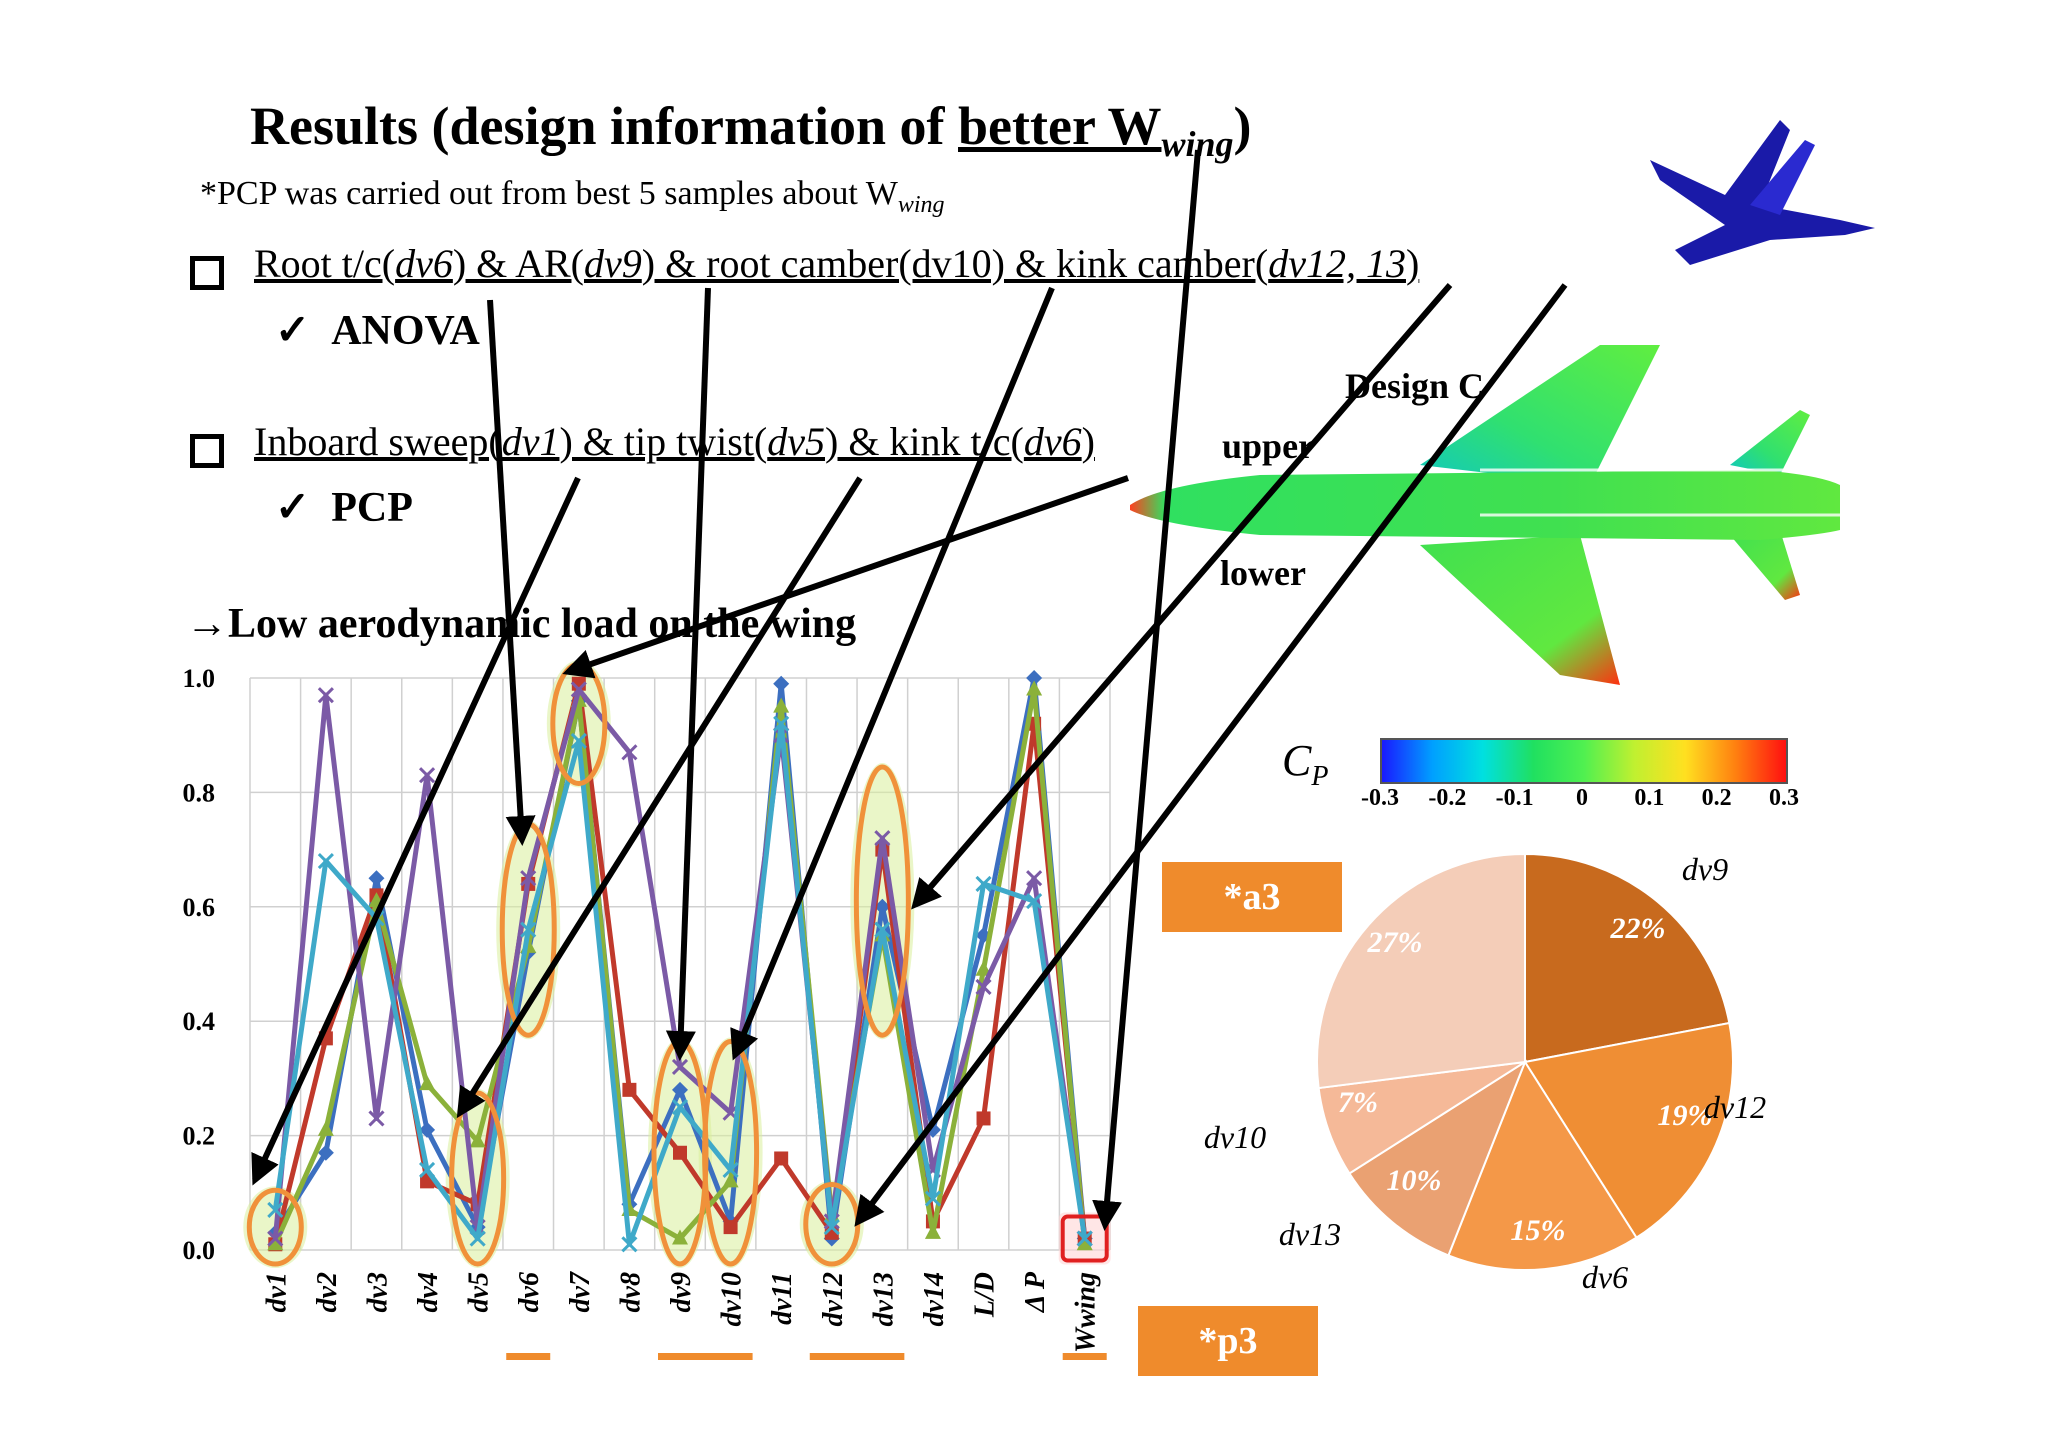  What do you see at coordinates (612, 263) in the screenshot?
I see `bullet-1-part: dv9` at bounding box center [612, 263].